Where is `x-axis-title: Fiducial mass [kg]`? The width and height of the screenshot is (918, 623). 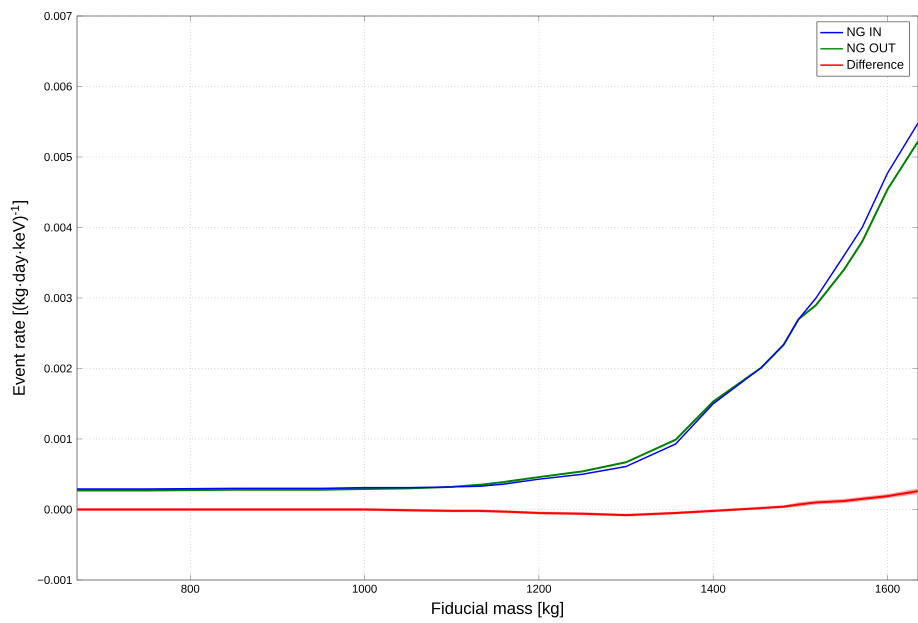 x-axis-title: Fiducial mass [kg] is located at coordinates (497, 610).